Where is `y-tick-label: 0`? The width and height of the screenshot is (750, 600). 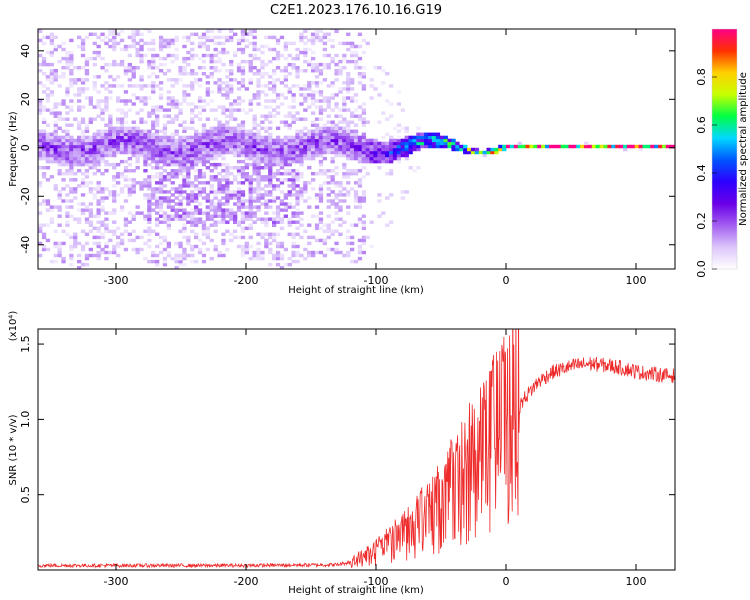
y-tick-label: 0 is located at coordinates (25, 147).